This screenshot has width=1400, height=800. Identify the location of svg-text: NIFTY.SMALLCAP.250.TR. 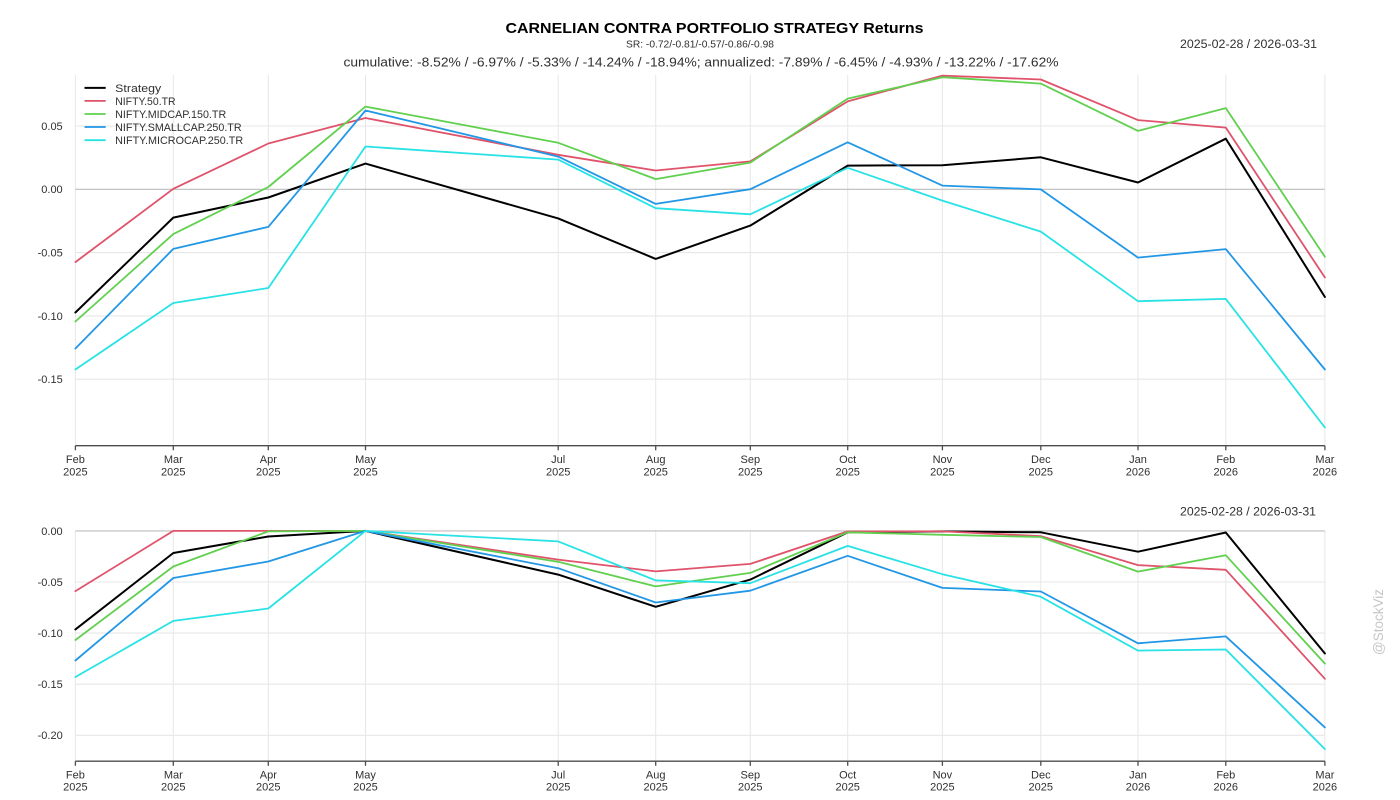
(178, 128).